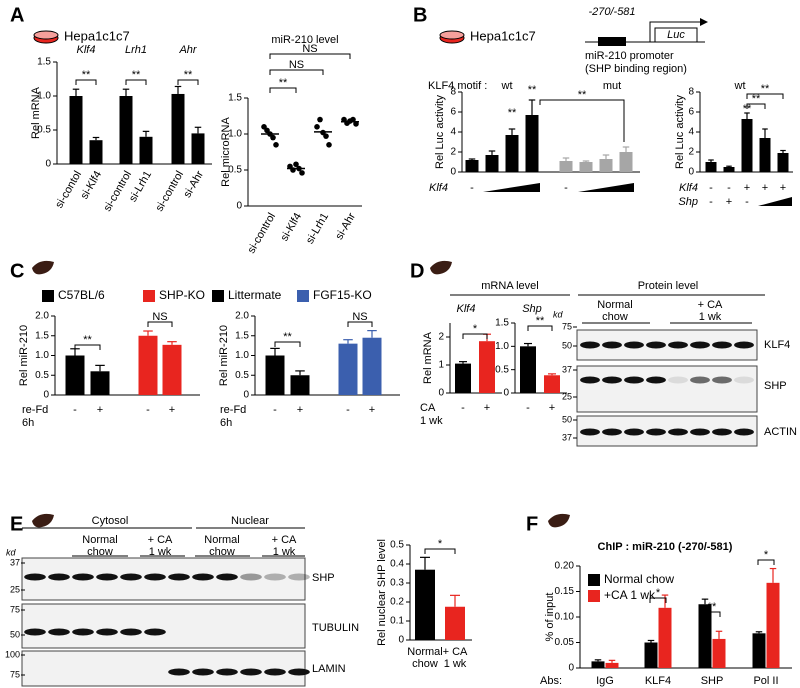 This screenshot has width=800, height=688. I want to click on fraction-label: Cytosol, so click(110, 521).